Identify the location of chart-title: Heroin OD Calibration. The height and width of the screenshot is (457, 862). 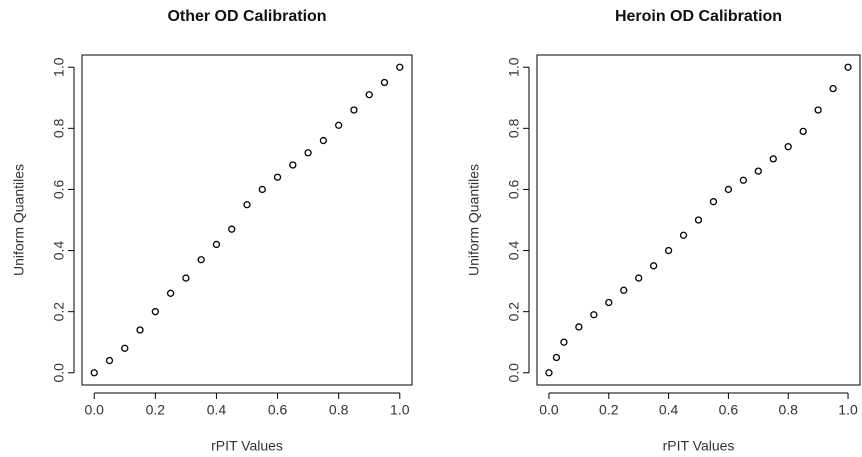
(698, 16).